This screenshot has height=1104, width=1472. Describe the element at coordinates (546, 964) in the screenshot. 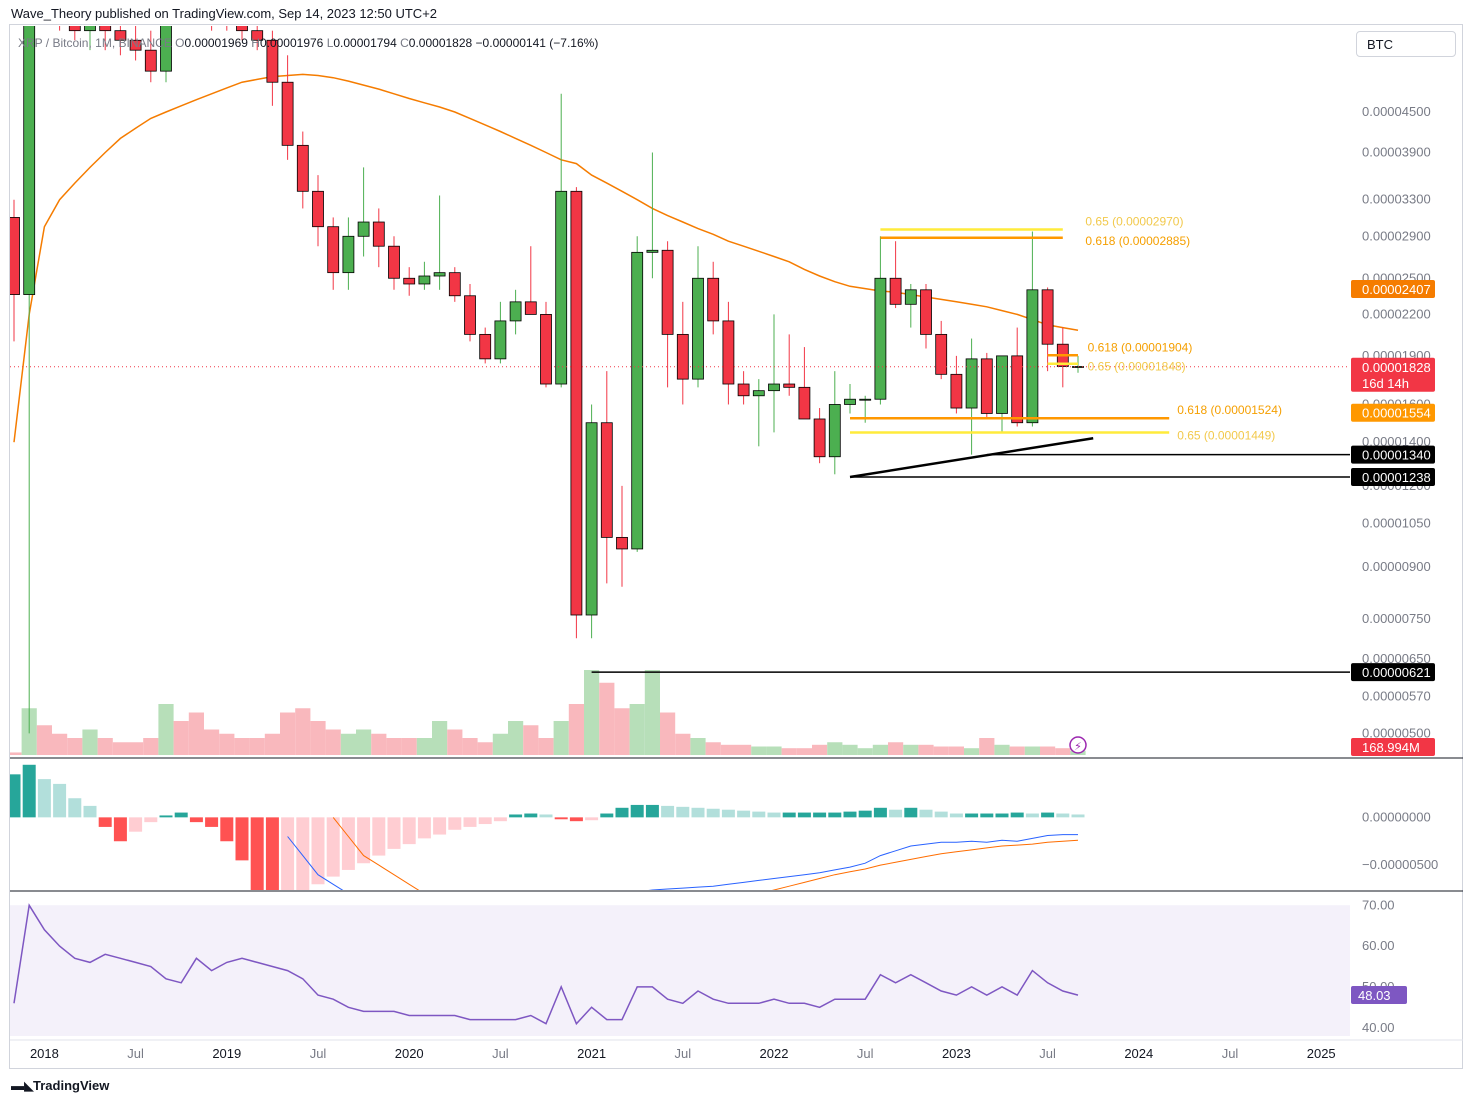

I see `rsi-line` at that location.